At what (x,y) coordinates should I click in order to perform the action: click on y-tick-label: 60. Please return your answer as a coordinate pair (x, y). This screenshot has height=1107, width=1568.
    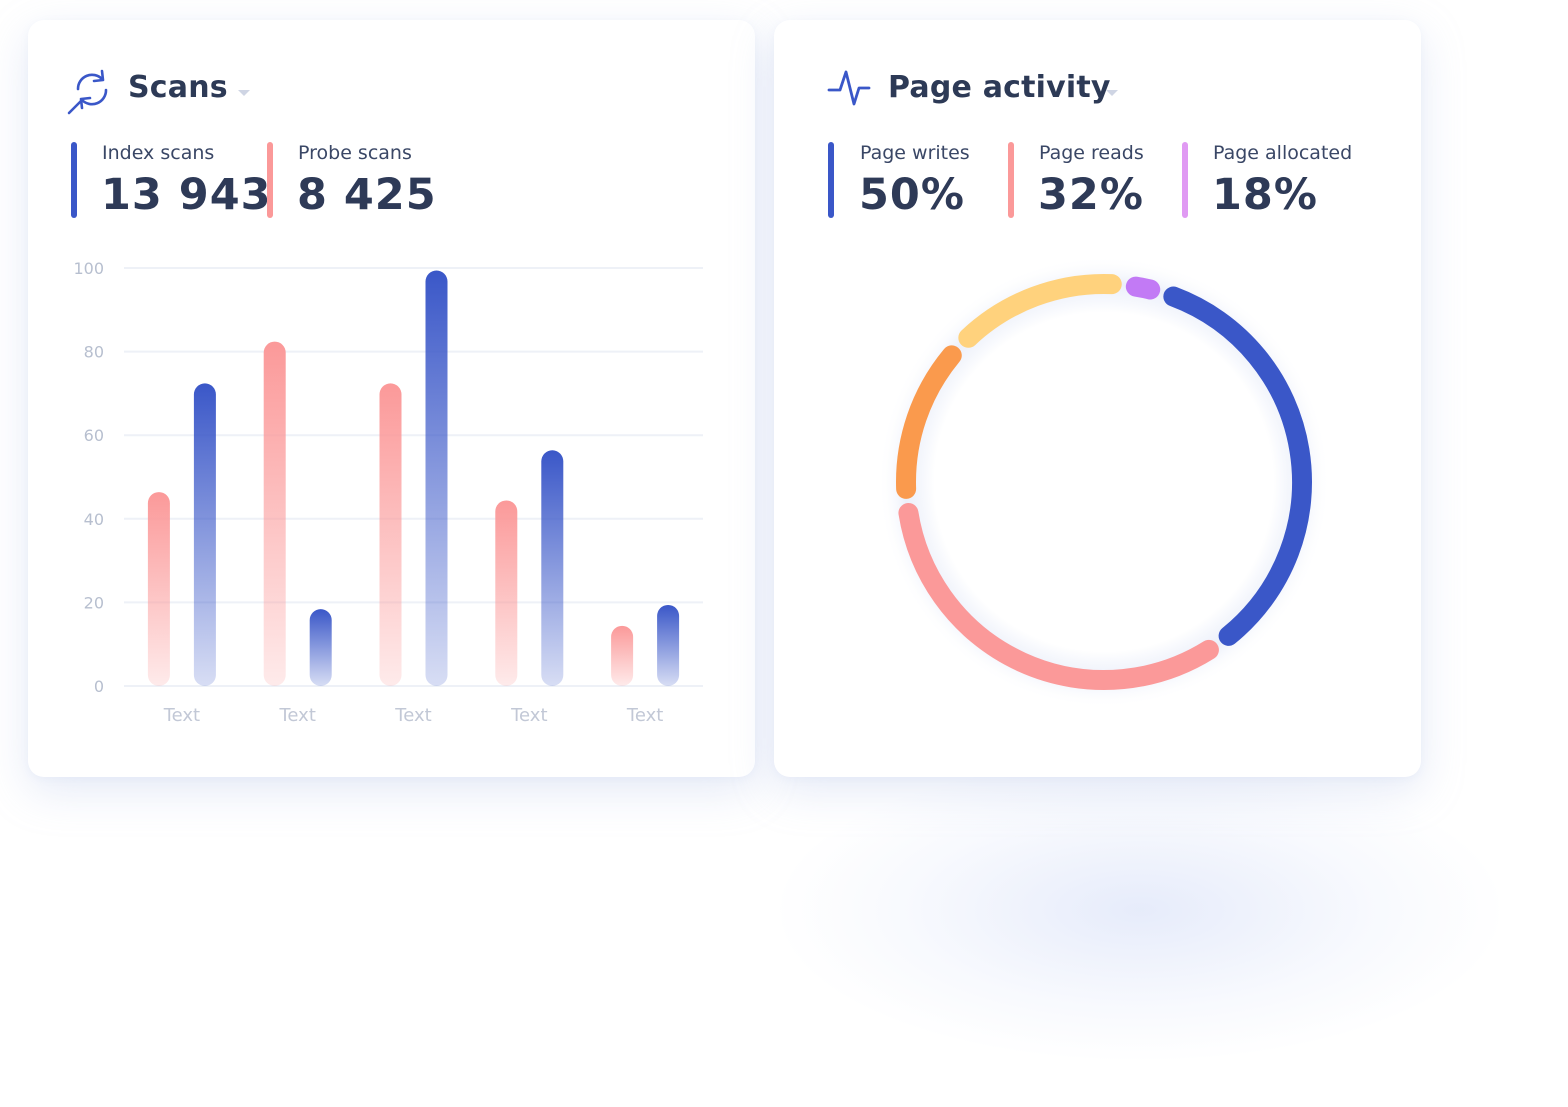
    Looking at the image, I should click on (94, 435).